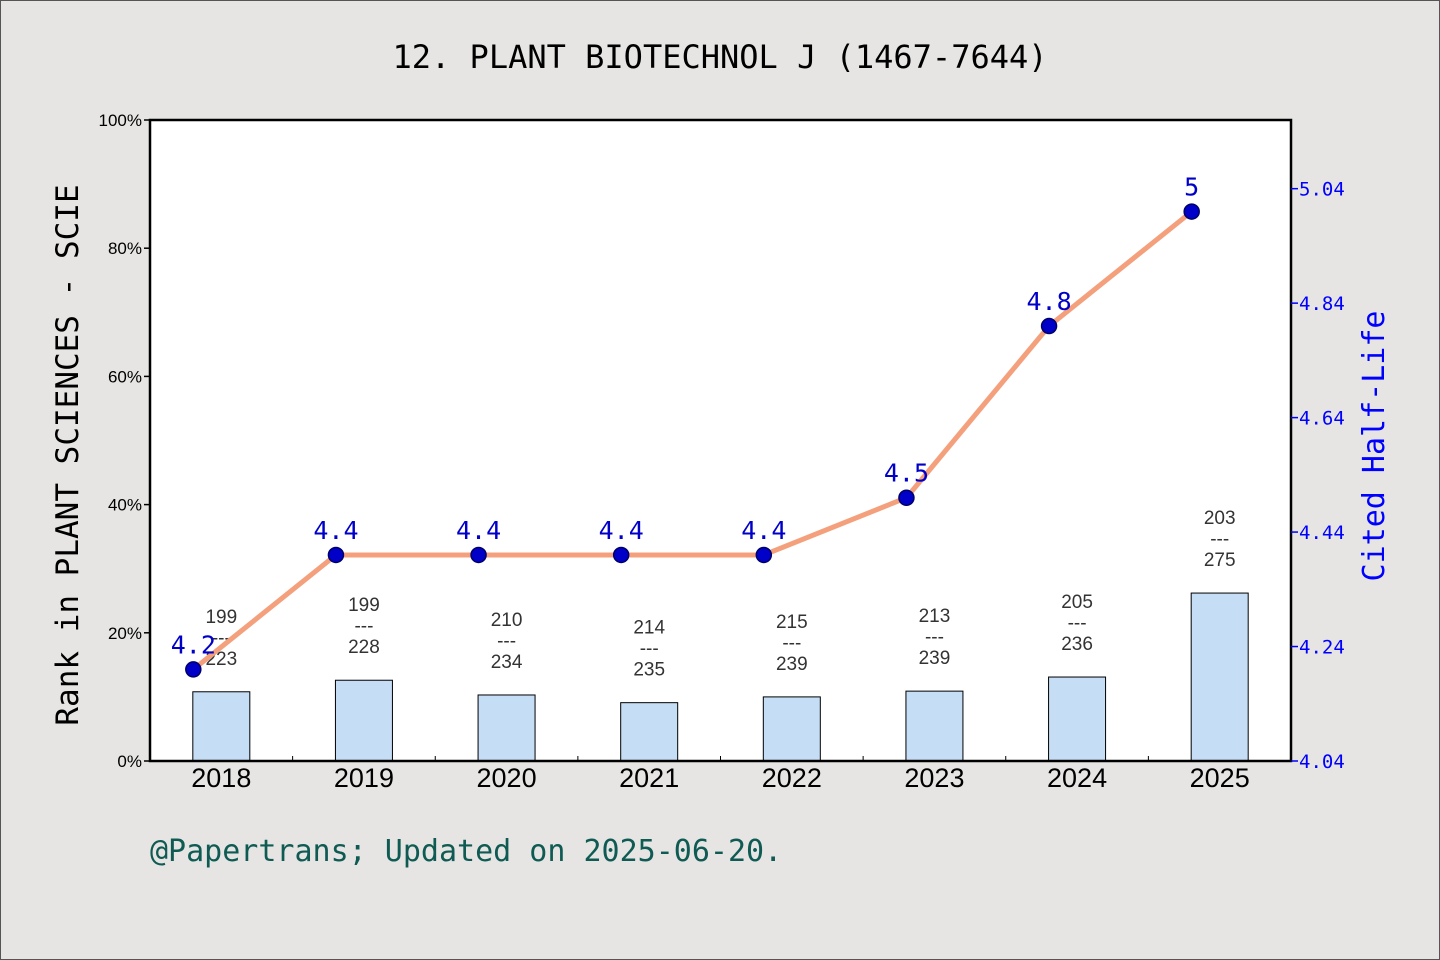 The width and height of the screenshot is (1440, 960). I want to click on half-life-point-2020, so click(478, 555).